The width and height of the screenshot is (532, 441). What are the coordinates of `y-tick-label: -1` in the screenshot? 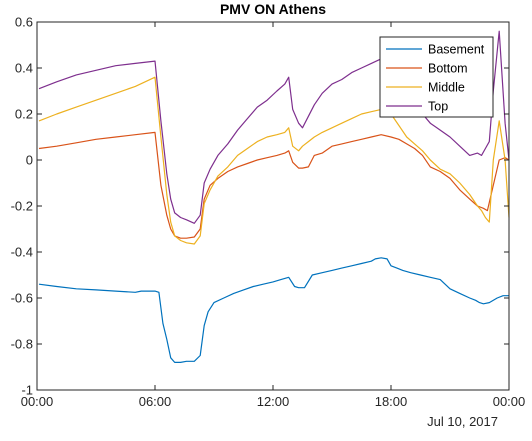 It's located at (27, 390).